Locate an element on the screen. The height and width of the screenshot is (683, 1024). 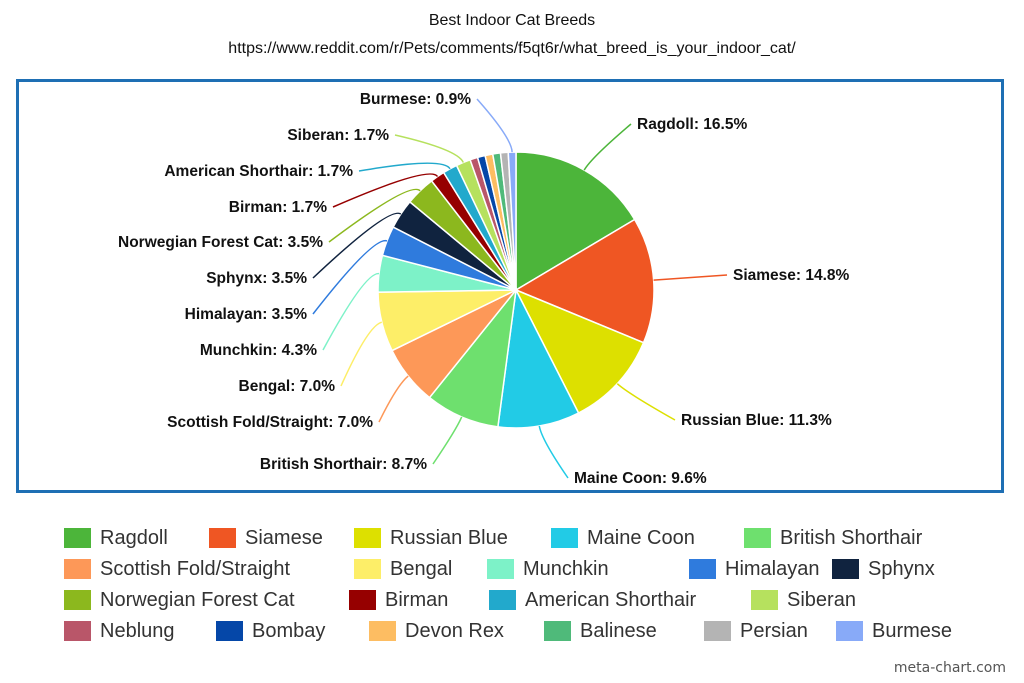
pie-slice-maine-coon is located at coordinates (538, 358).